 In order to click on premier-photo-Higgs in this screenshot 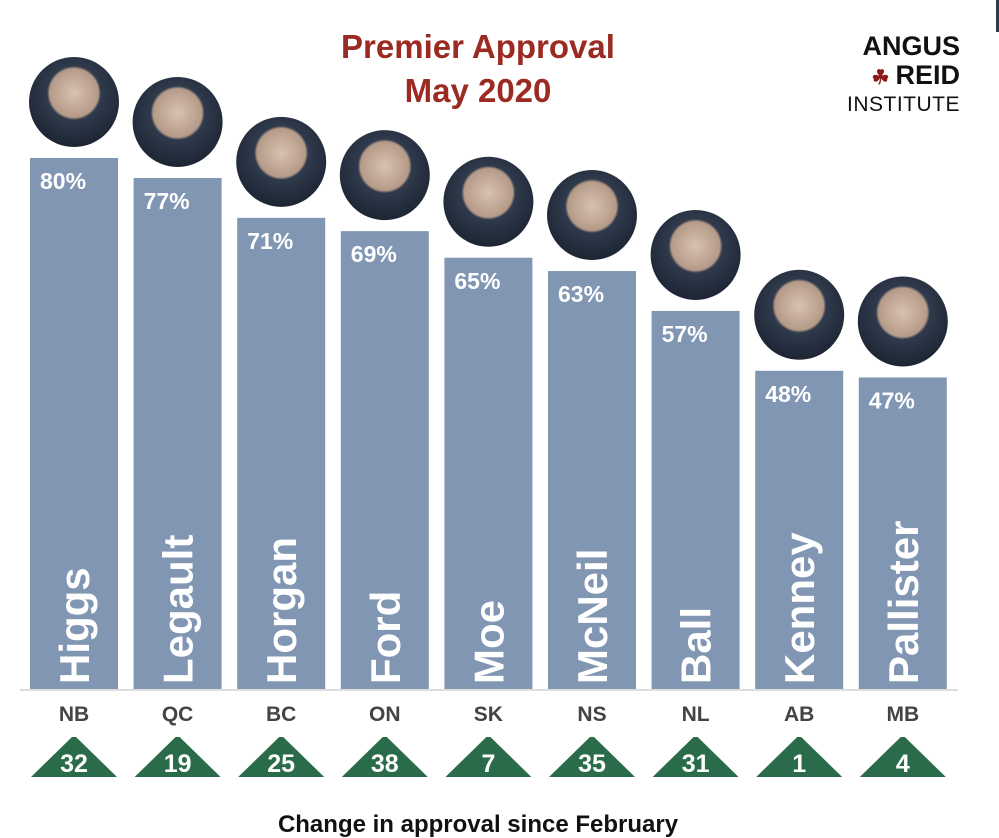, I will do `click(74, 102)`.